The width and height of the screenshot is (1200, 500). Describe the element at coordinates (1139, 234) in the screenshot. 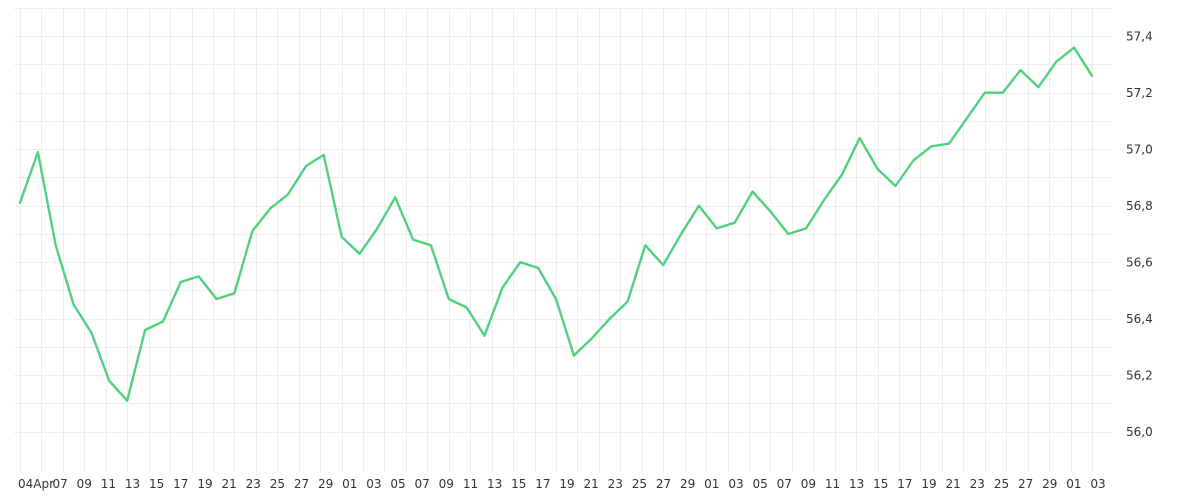

I see `y-axis: 56,0 56,2 56,4 56,6 56,8 57,0 57,2 57,4` at that location.